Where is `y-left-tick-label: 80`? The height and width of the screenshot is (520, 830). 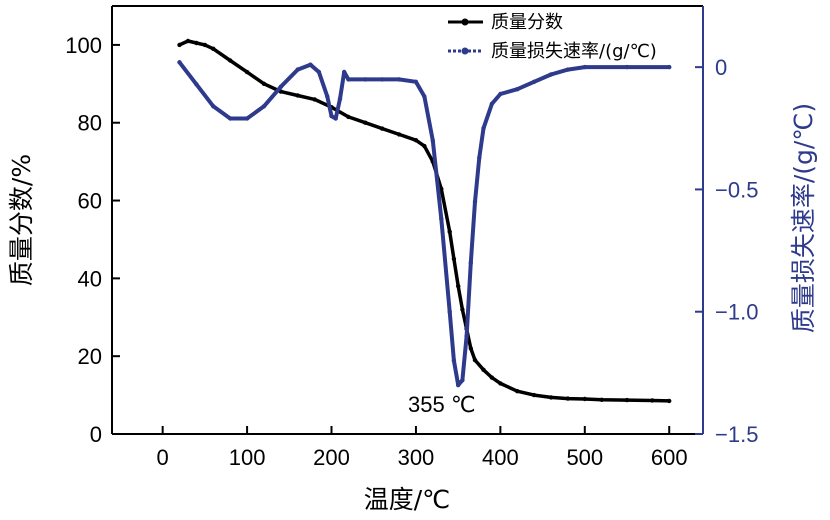 y-left-tick-label: 80 is located at coordinates (90, 123).